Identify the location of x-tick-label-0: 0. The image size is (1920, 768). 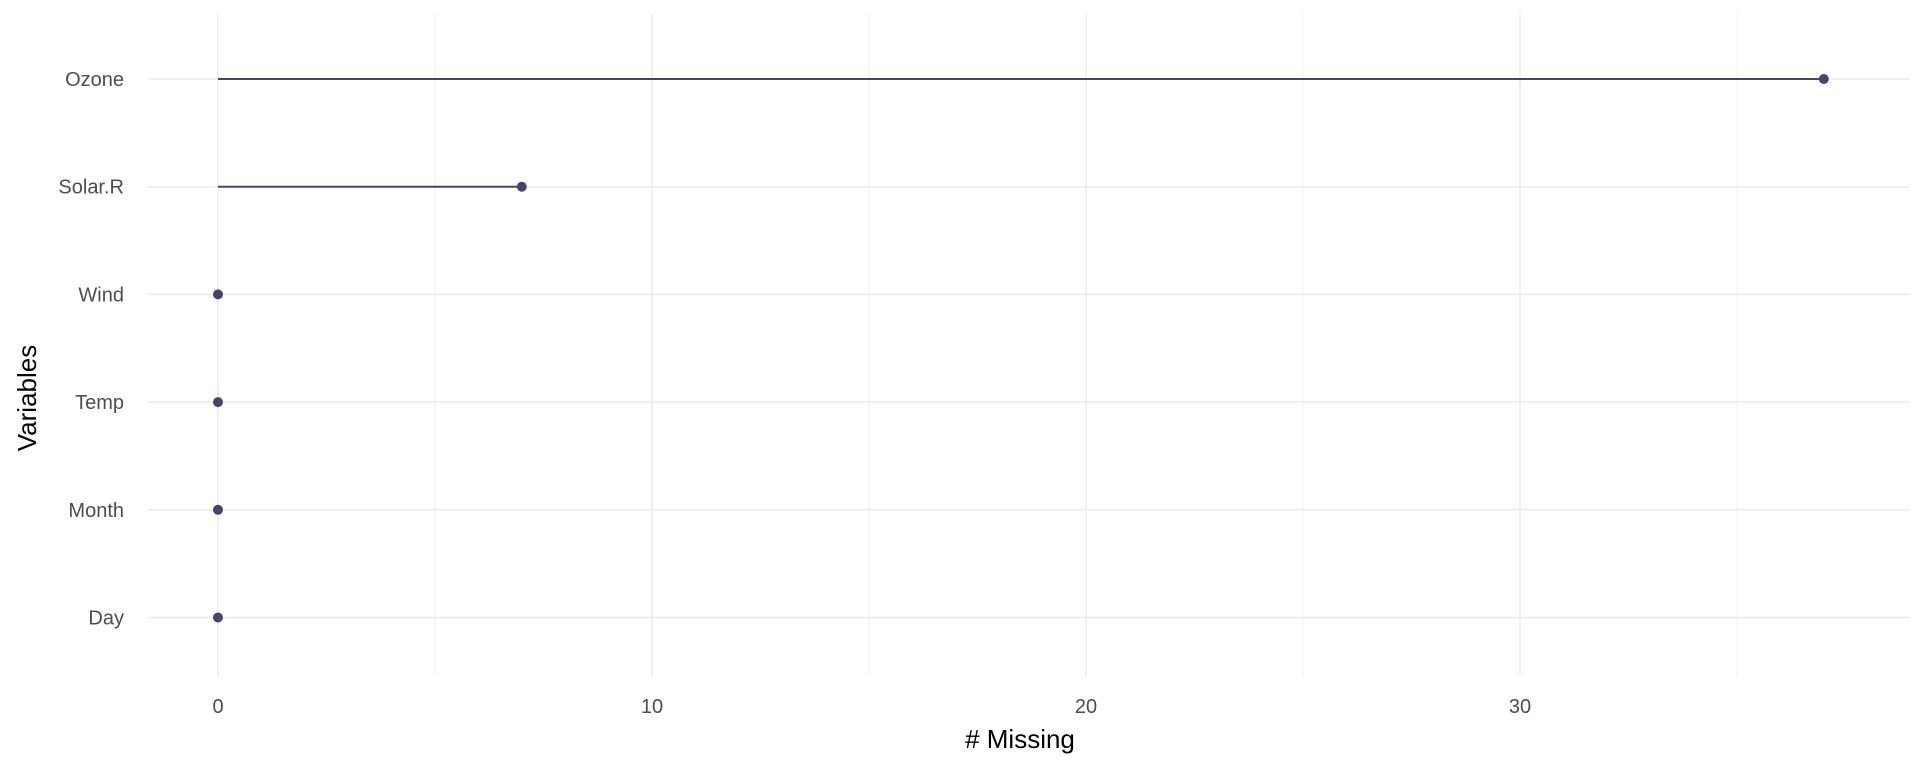
(217, 707).